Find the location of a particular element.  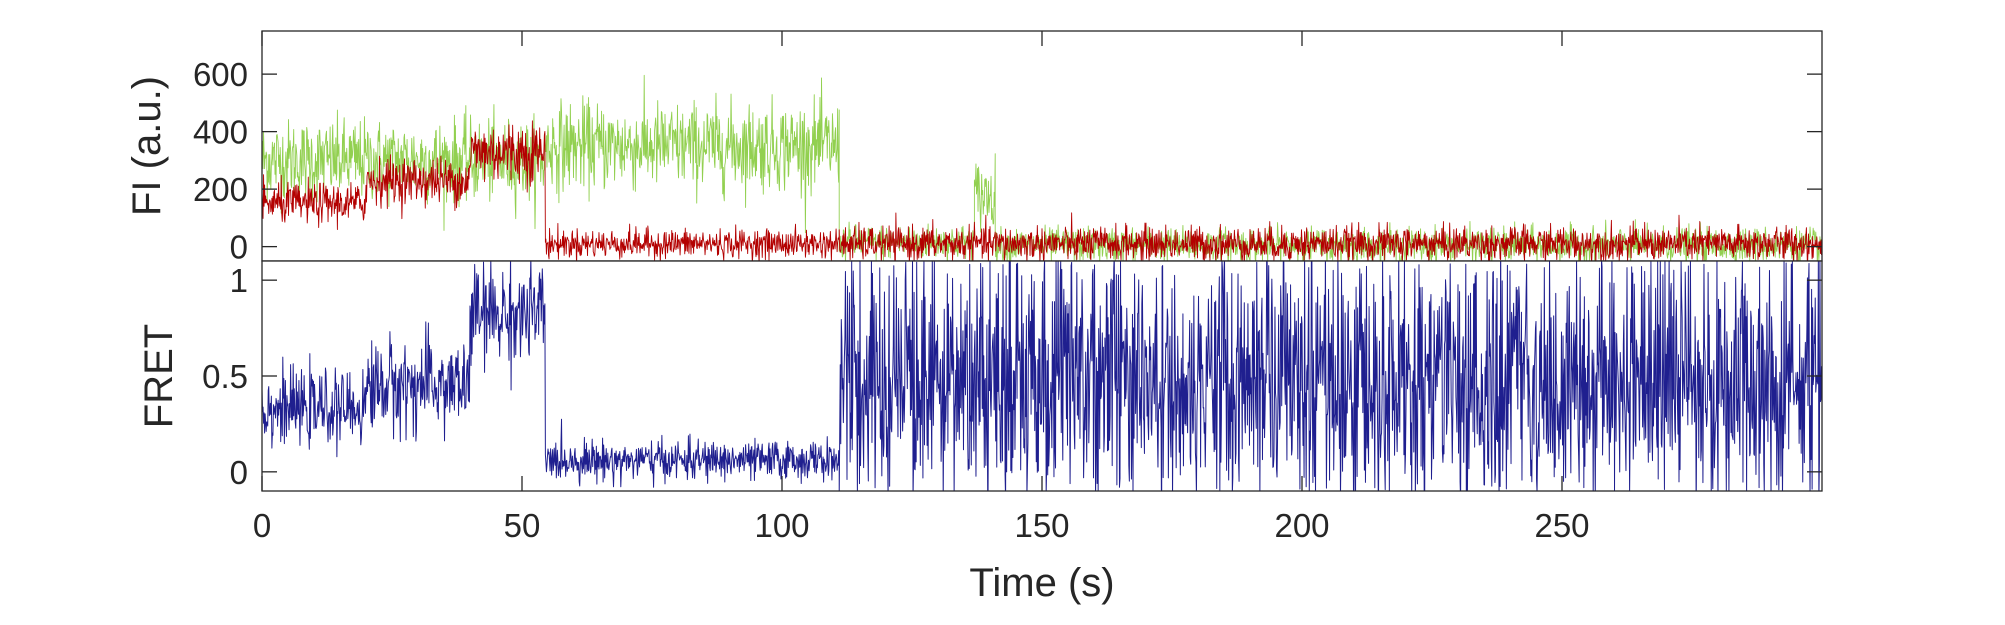

time-x-axis-title: Time (s) is located at coordinates (1041, 583).